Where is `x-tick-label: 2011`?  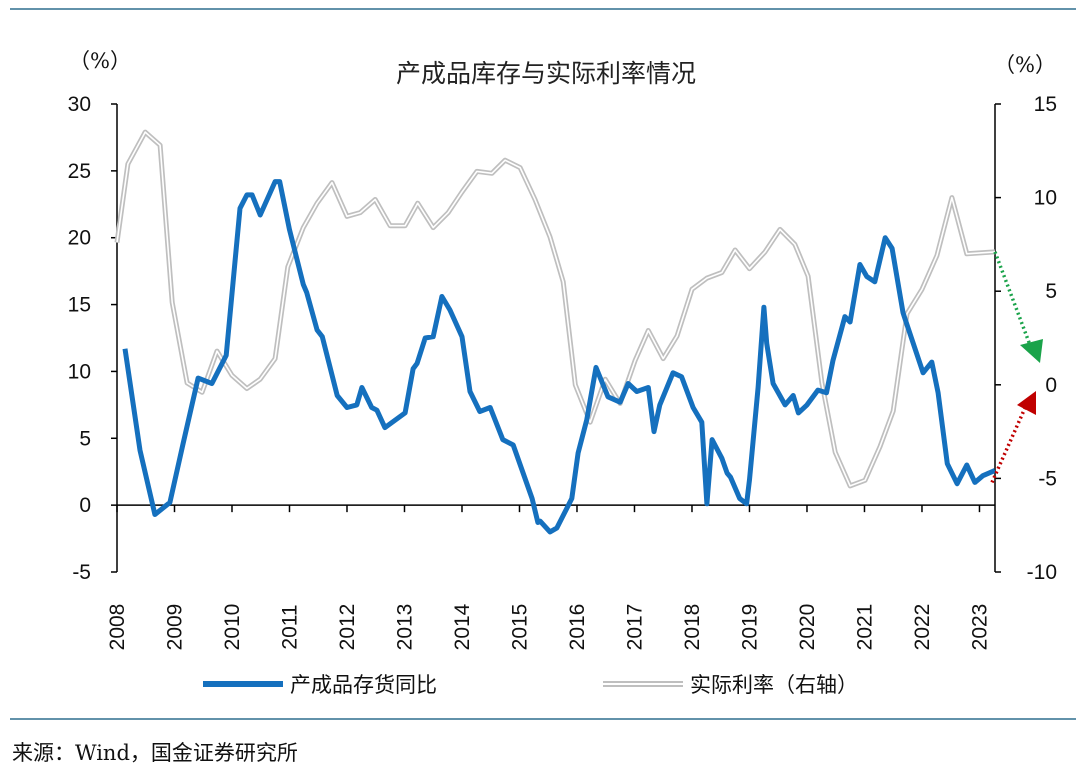
x-tick-label: 2011 is located at coordinates (289, 626).